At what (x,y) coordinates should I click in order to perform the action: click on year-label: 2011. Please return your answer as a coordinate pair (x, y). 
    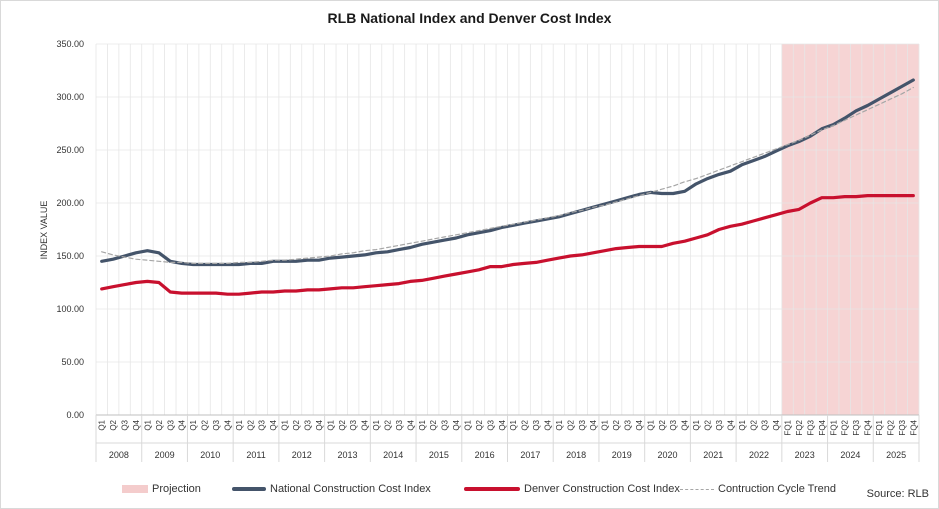
    Looking at the image, I should click on (255, 455).